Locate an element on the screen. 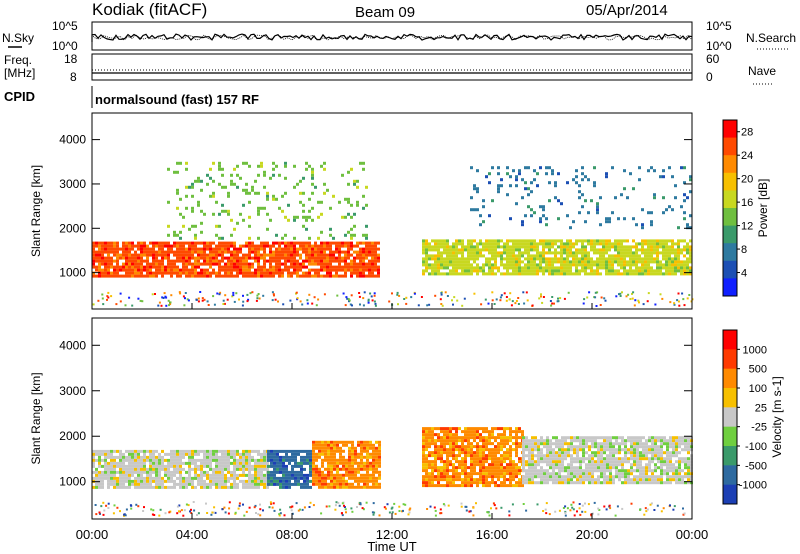  colorbar-tick-label: 12 is located at coordinates (747, 227).